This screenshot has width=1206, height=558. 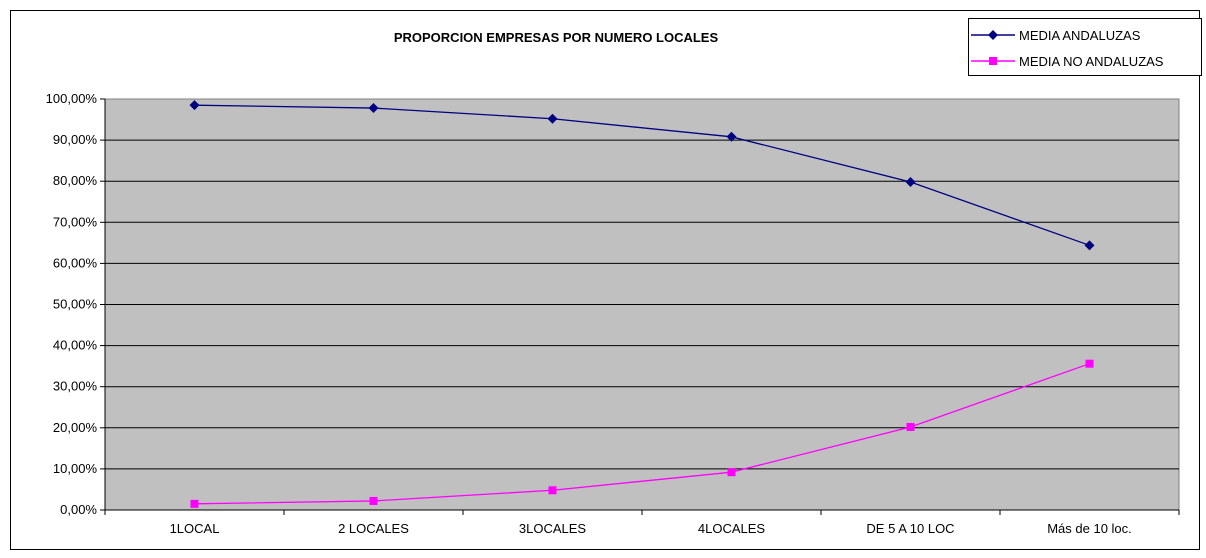 I want to click on legend-label: MEDIA ANDALUZAS, so click(x=1080, y=35).